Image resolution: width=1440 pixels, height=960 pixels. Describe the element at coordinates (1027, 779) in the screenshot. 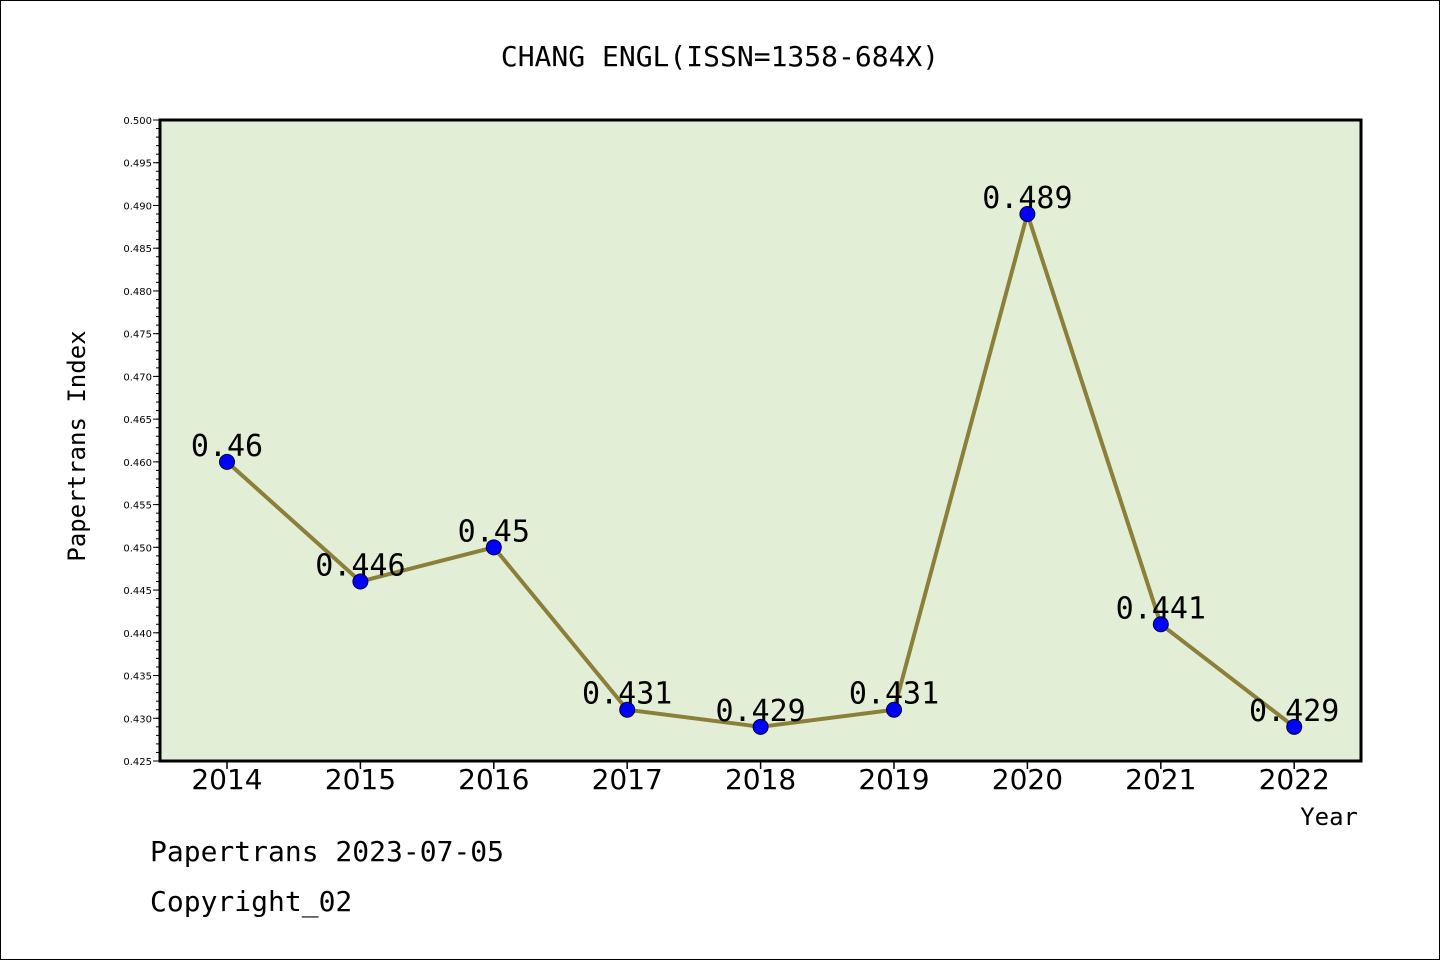

I see `x-tick-label: 2020` at that location.